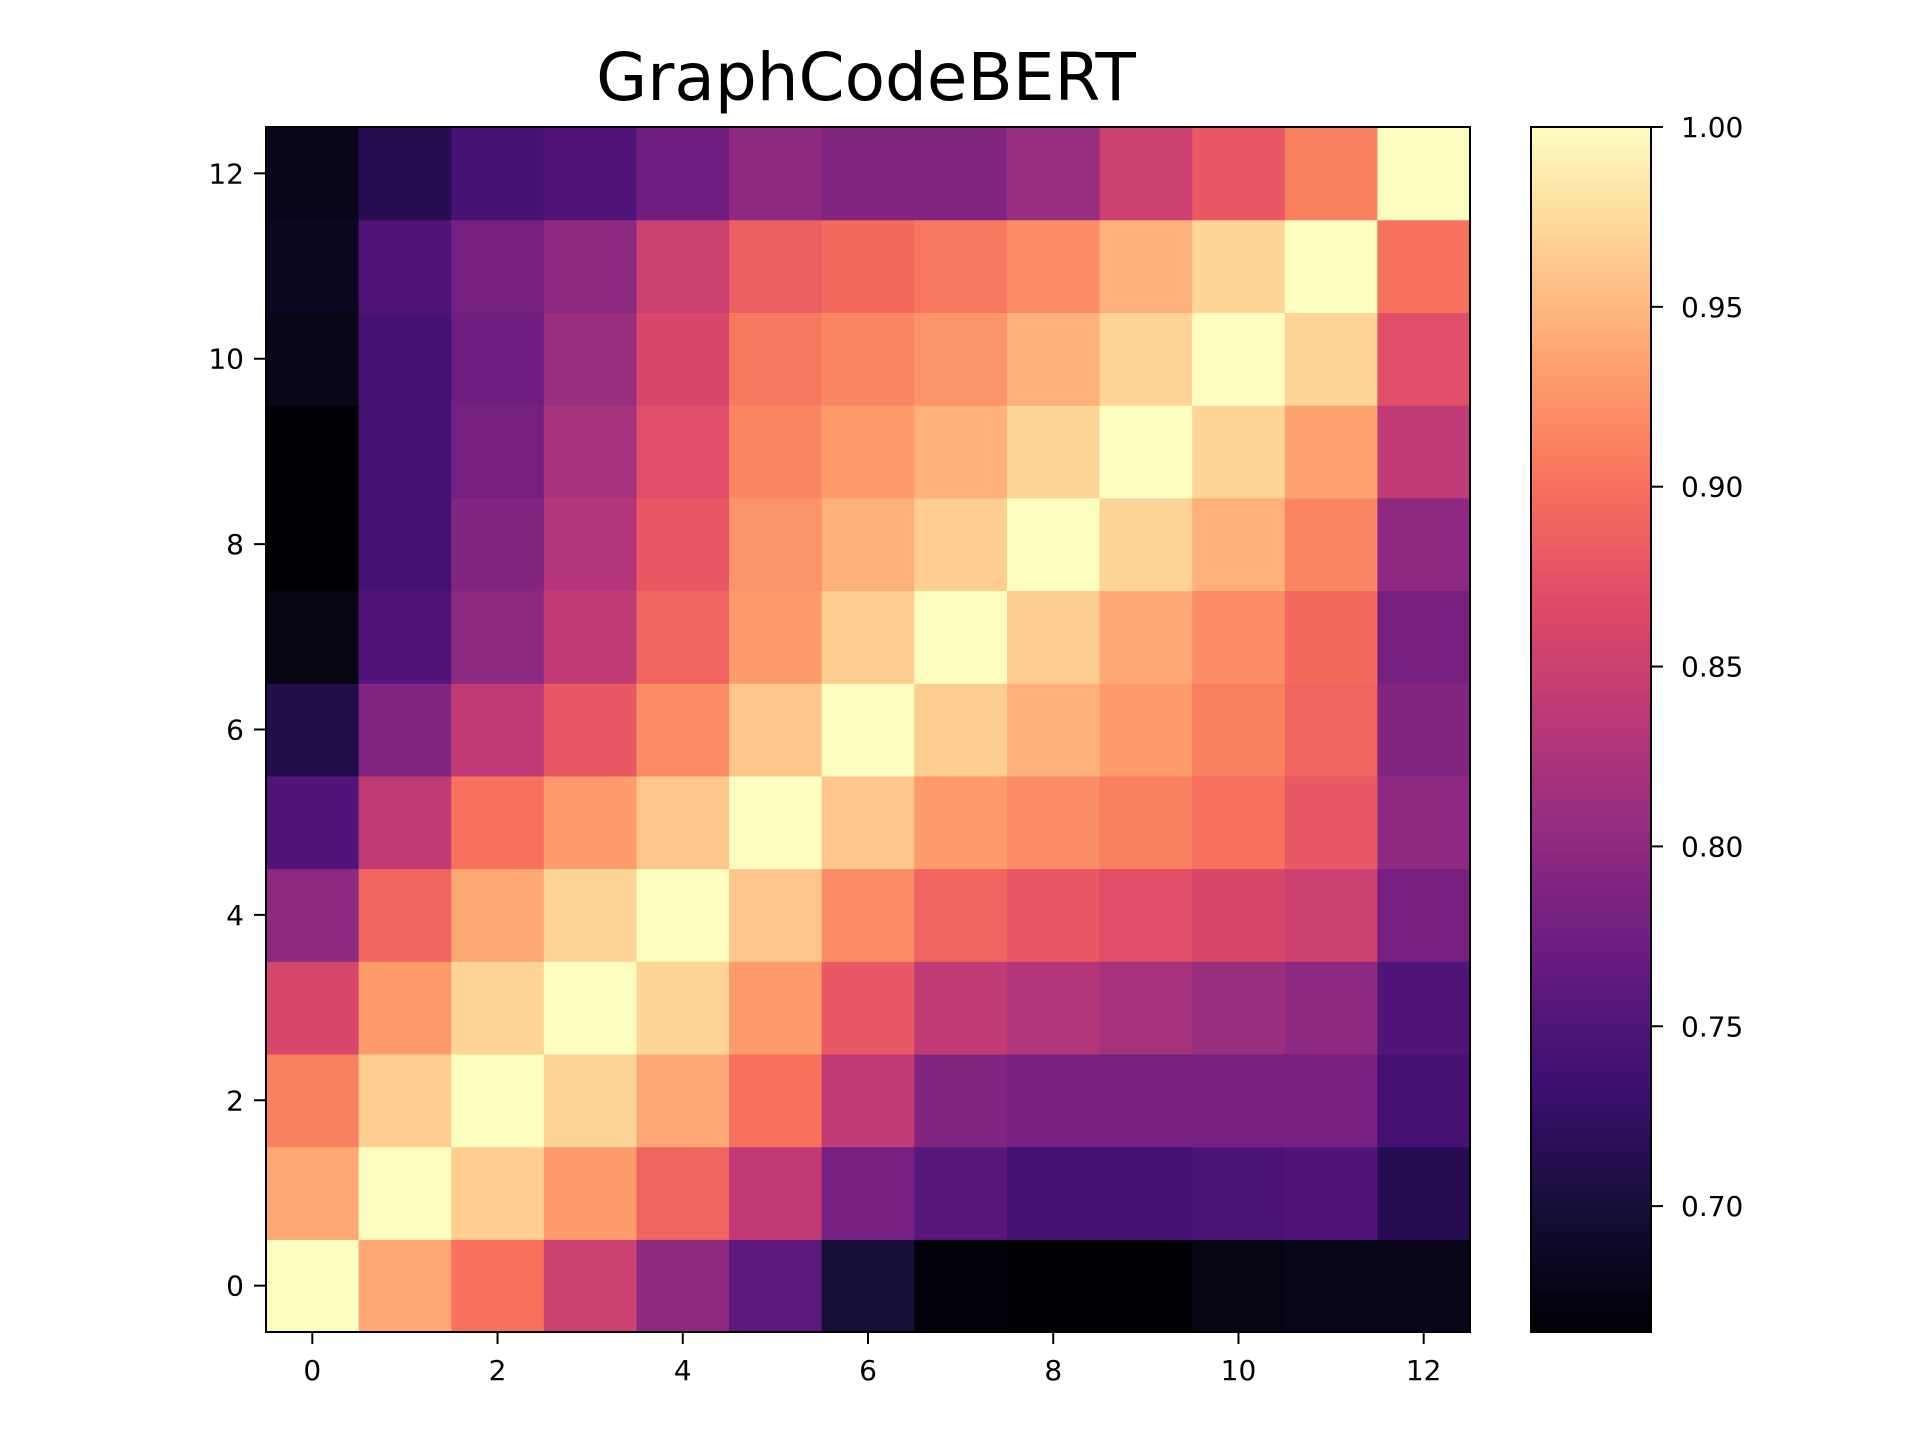 Image resolution: width=1920 pixels, height=1440 pixels. What do you see at coordinates (1712, 1206) in the screenshot?
I see `colorbar-tick-label: 0.70` at bounding box center [1712, 1206].